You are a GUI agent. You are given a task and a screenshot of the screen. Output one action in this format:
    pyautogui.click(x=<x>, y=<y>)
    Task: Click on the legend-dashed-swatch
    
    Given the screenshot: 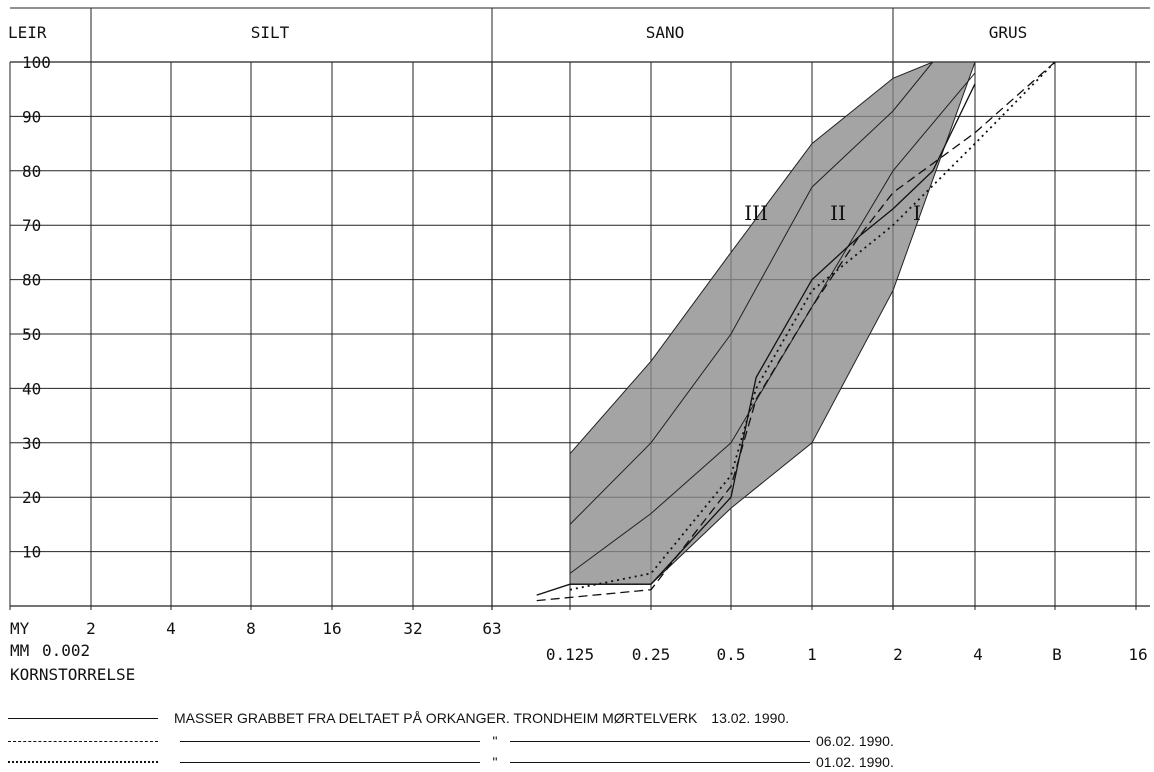 What is the action you would take?
    pyautogui.click(x=83, y=741)
    